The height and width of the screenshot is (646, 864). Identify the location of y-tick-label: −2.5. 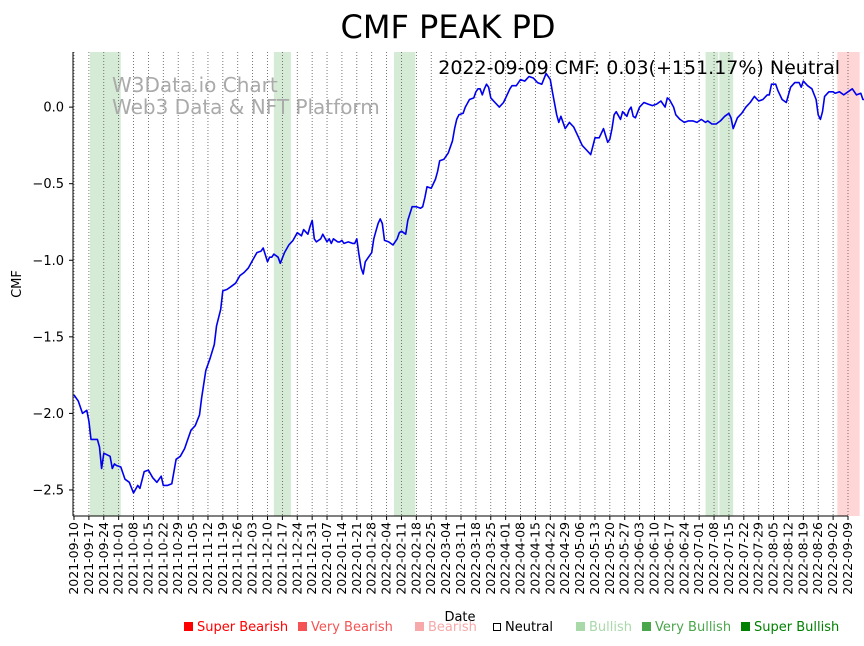
(48, 490).